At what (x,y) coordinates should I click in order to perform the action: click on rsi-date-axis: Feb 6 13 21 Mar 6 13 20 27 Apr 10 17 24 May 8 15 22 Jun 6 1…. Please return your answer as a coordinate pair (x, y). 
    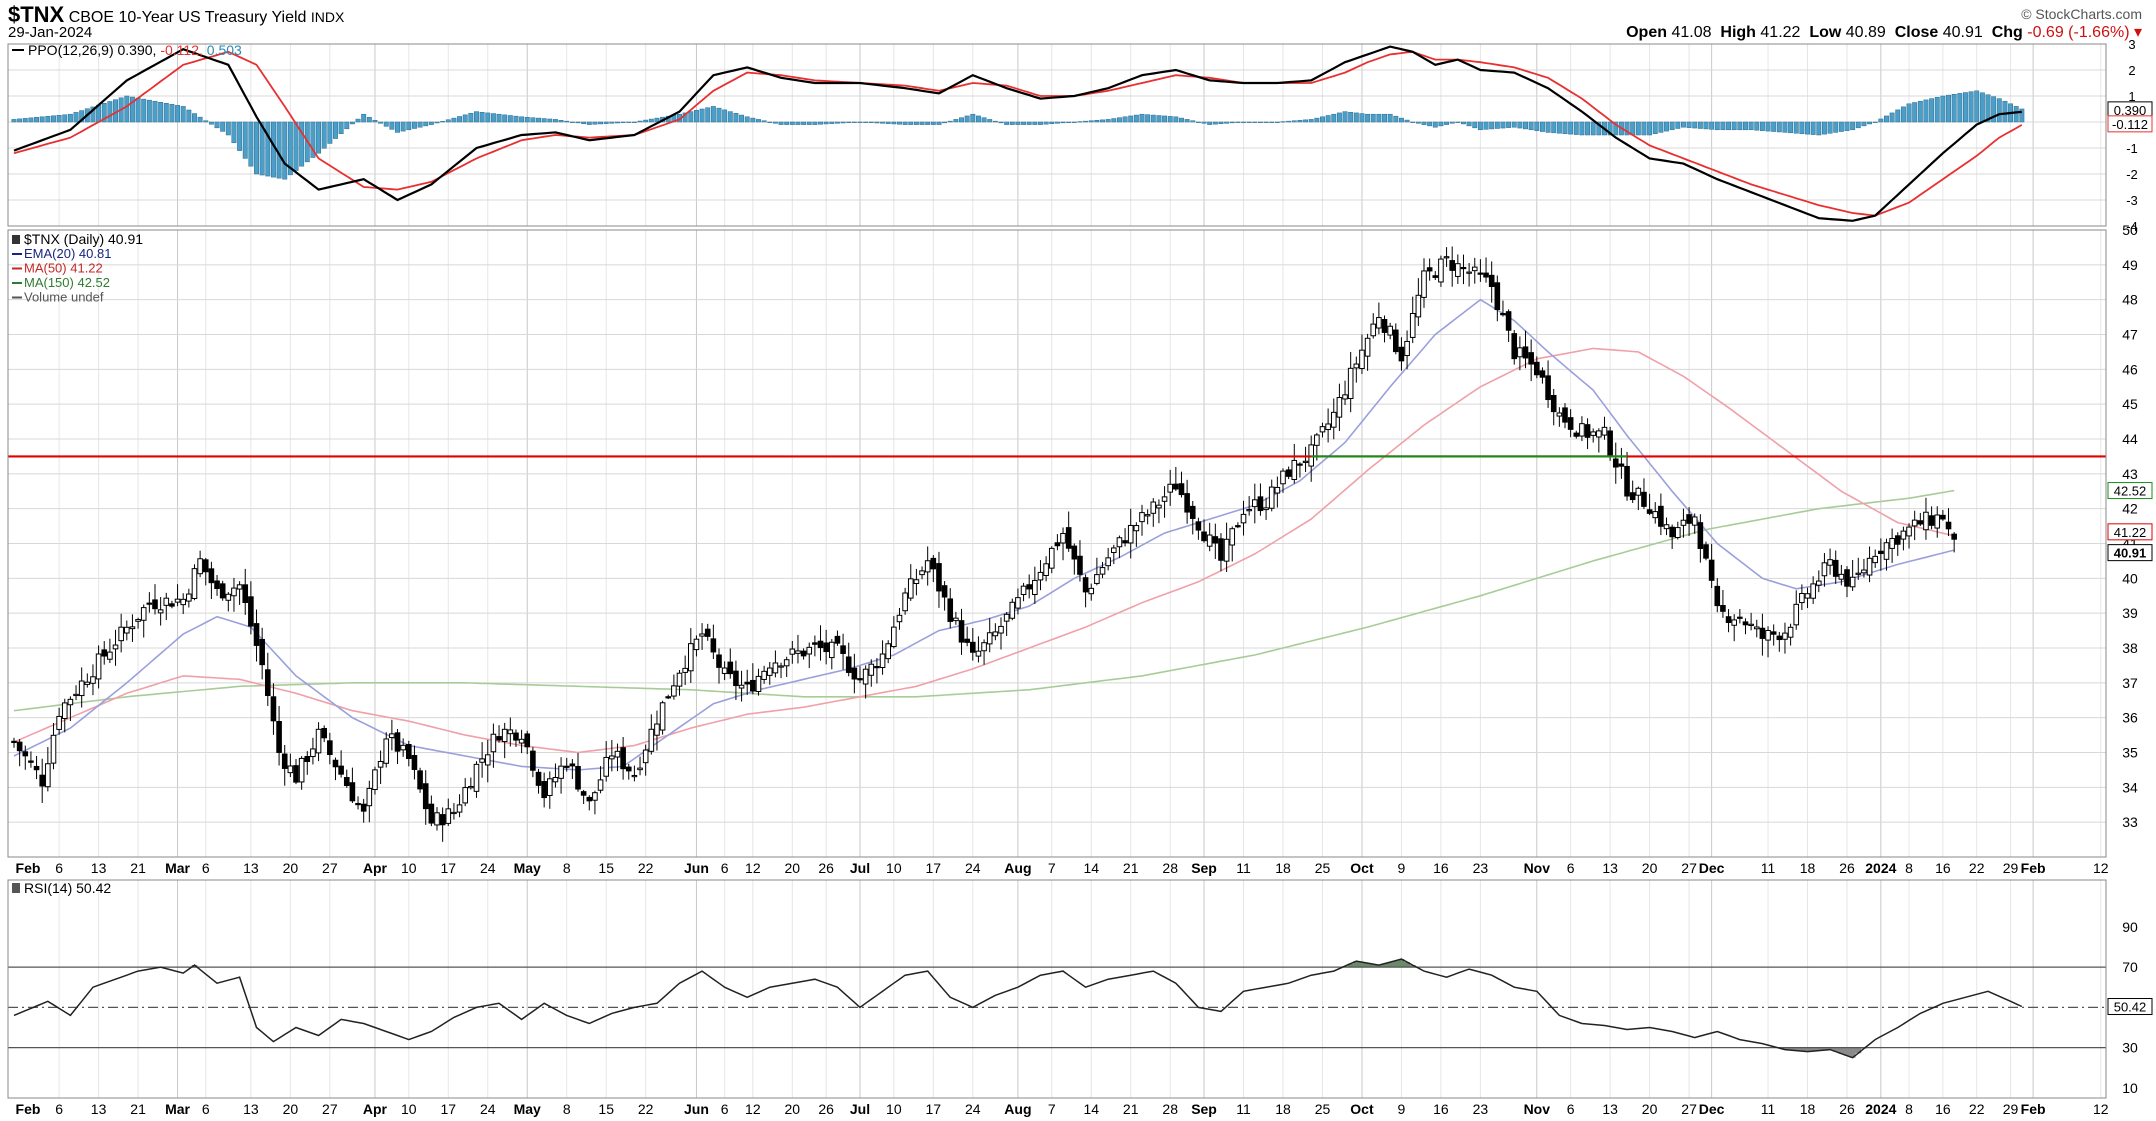
    Looking at the image, I should click on (1062, 1109).